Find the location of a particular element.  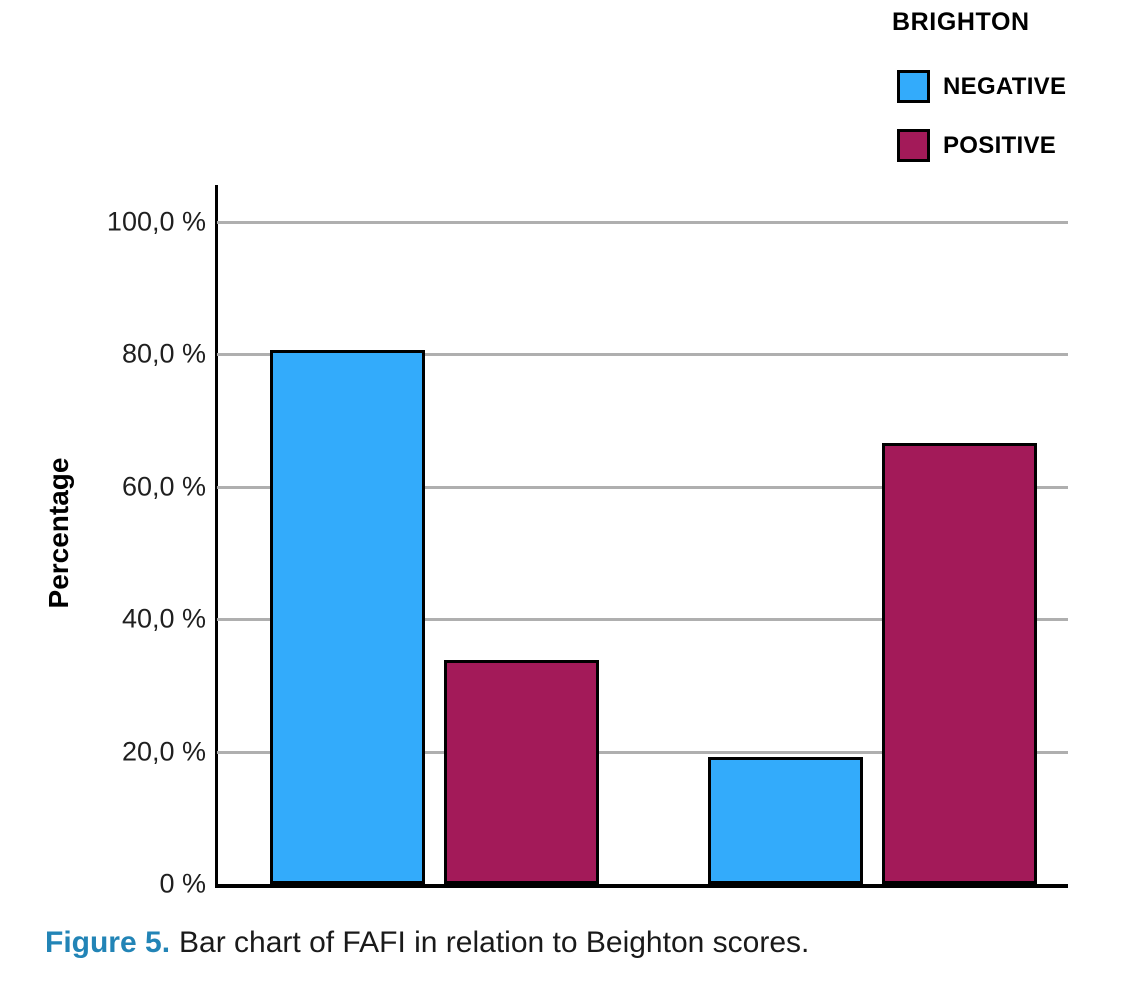

legend-item-negative: NEGATIVE is located at coordinates (981, 86).